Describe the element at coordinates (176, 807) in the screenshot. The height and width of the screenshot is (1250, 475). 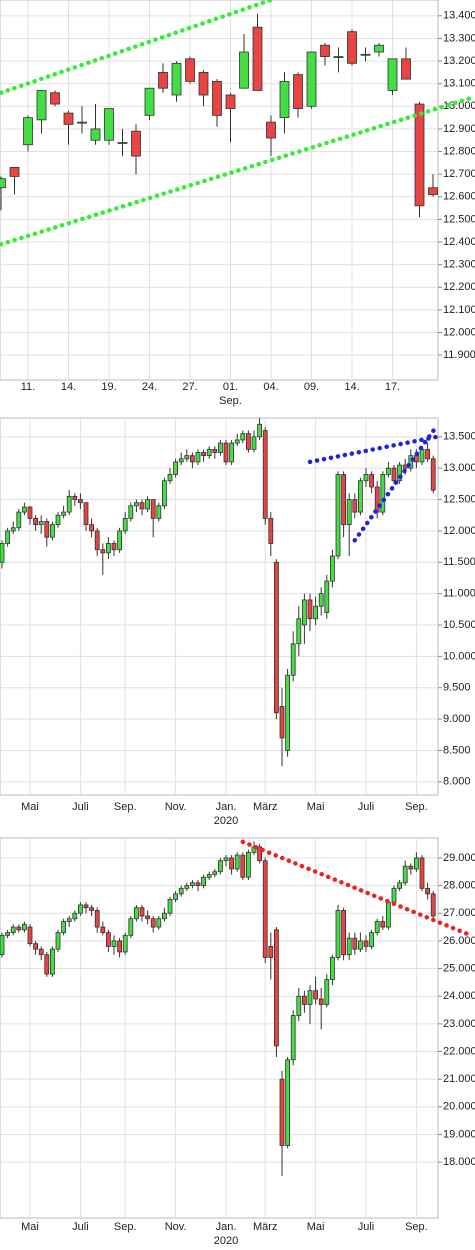
I see `x-tick-label: Nov.` at that location.